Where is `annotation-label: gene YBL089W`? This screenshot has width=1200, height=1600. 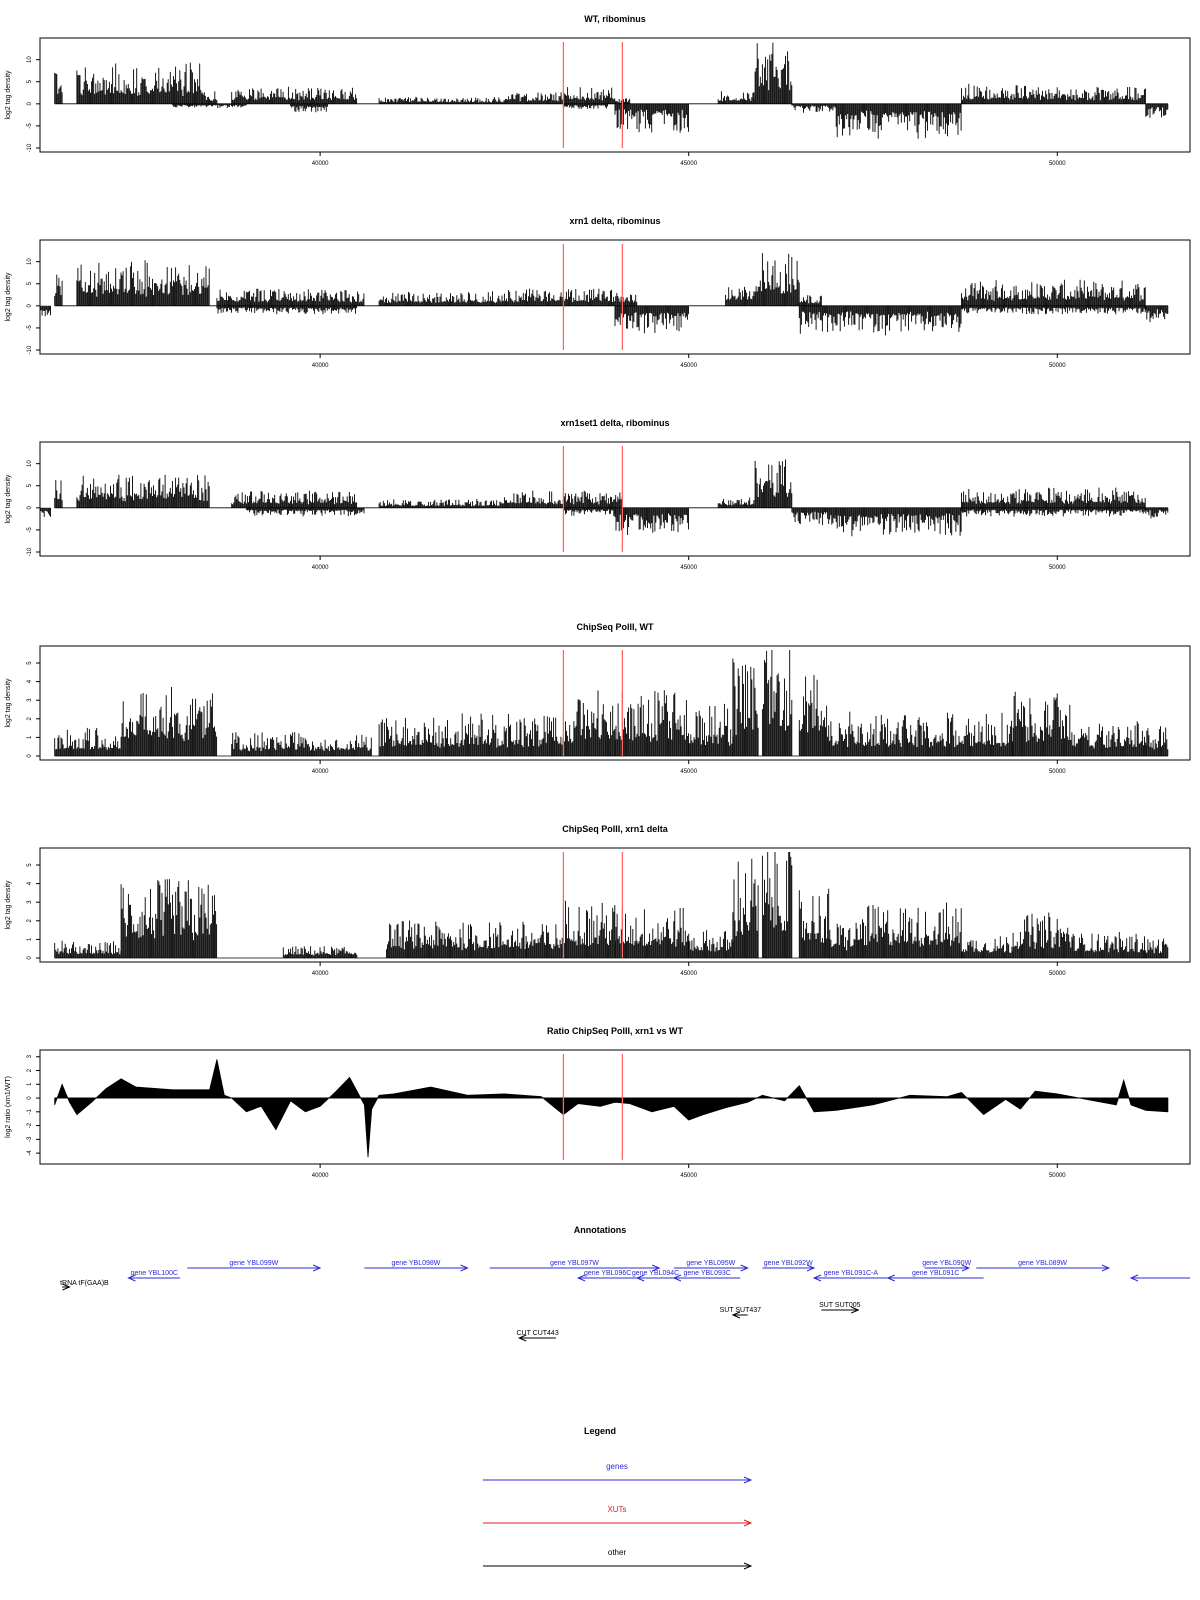
annotation-label: gene YBL089W is located at coordinates (1042, 1263).